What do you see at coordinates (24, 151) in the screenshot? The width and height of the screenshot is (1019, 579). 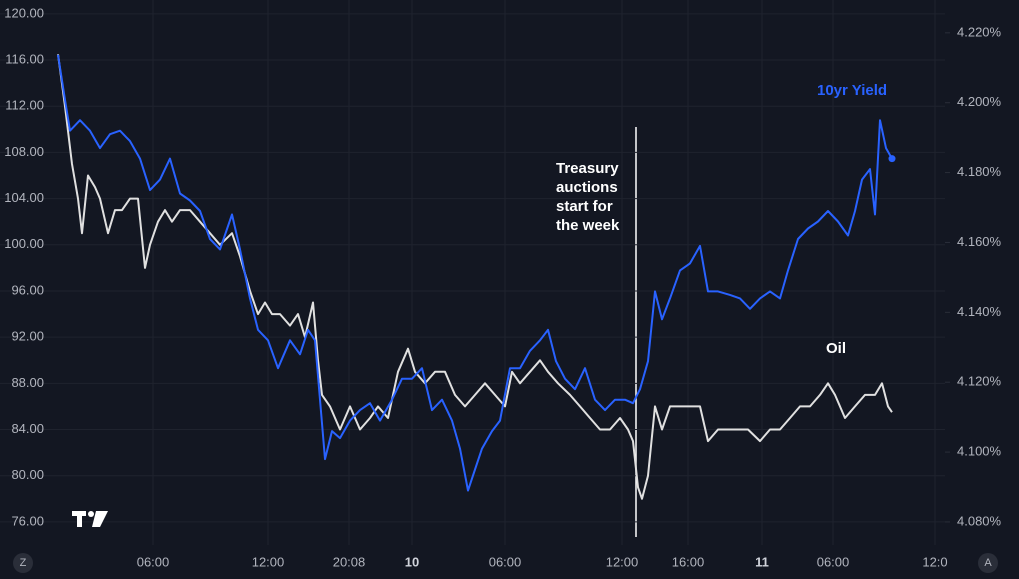 I see `y-tick-label: 108.00` at bounding box center [24, 151].